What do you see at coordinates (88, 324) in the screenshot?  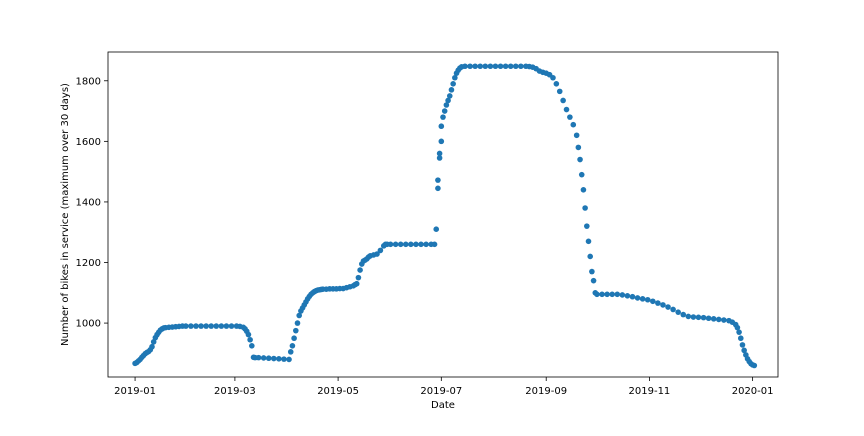 I see `y-tick-label: 1000` at bounding box center [88, 324].